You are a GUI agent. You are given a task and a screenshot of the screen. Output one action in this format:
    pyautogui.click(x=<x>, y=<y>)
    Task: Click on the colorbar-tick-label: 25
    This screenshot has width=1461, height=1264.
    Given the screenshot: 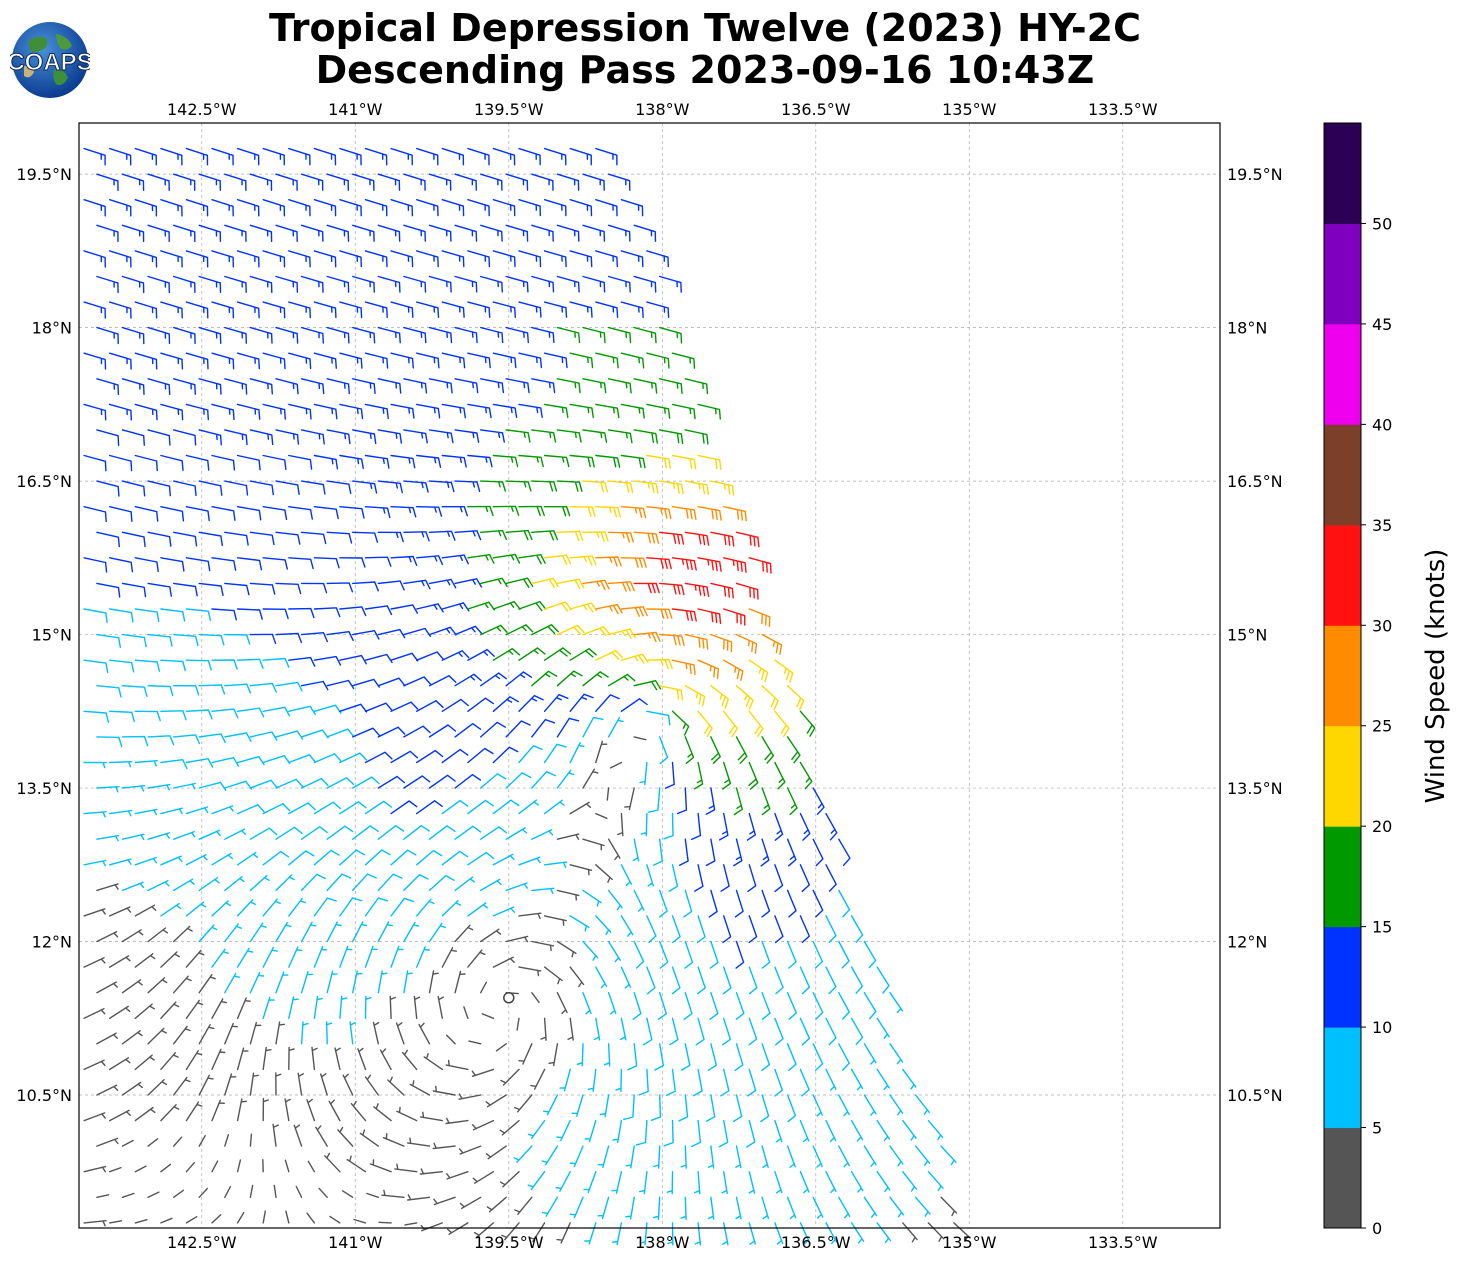 What is the action you would take?
    pyautogui.click(x=1382, y=726)
    